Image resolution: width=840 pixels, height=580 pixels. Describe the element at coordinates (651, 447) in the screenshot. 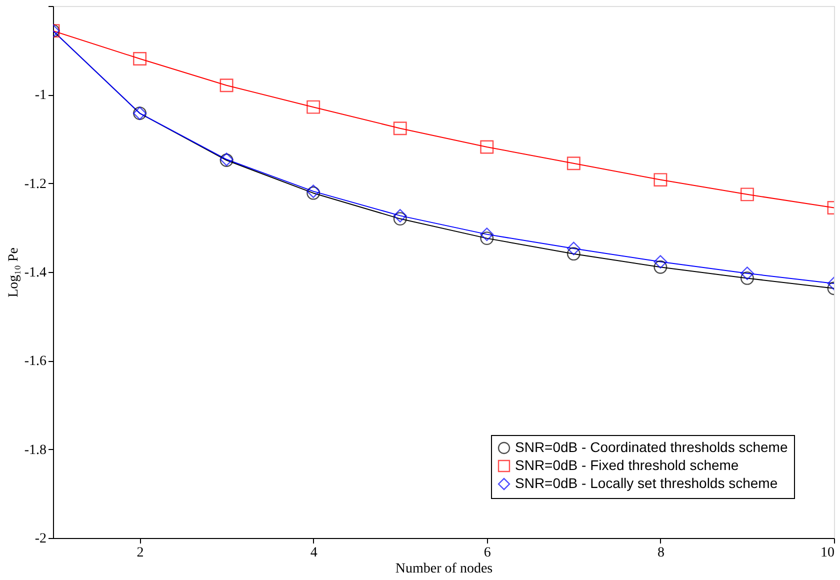

I see `legend-label: SNR=0dB - Coordinated thresholds scheme` at that location.